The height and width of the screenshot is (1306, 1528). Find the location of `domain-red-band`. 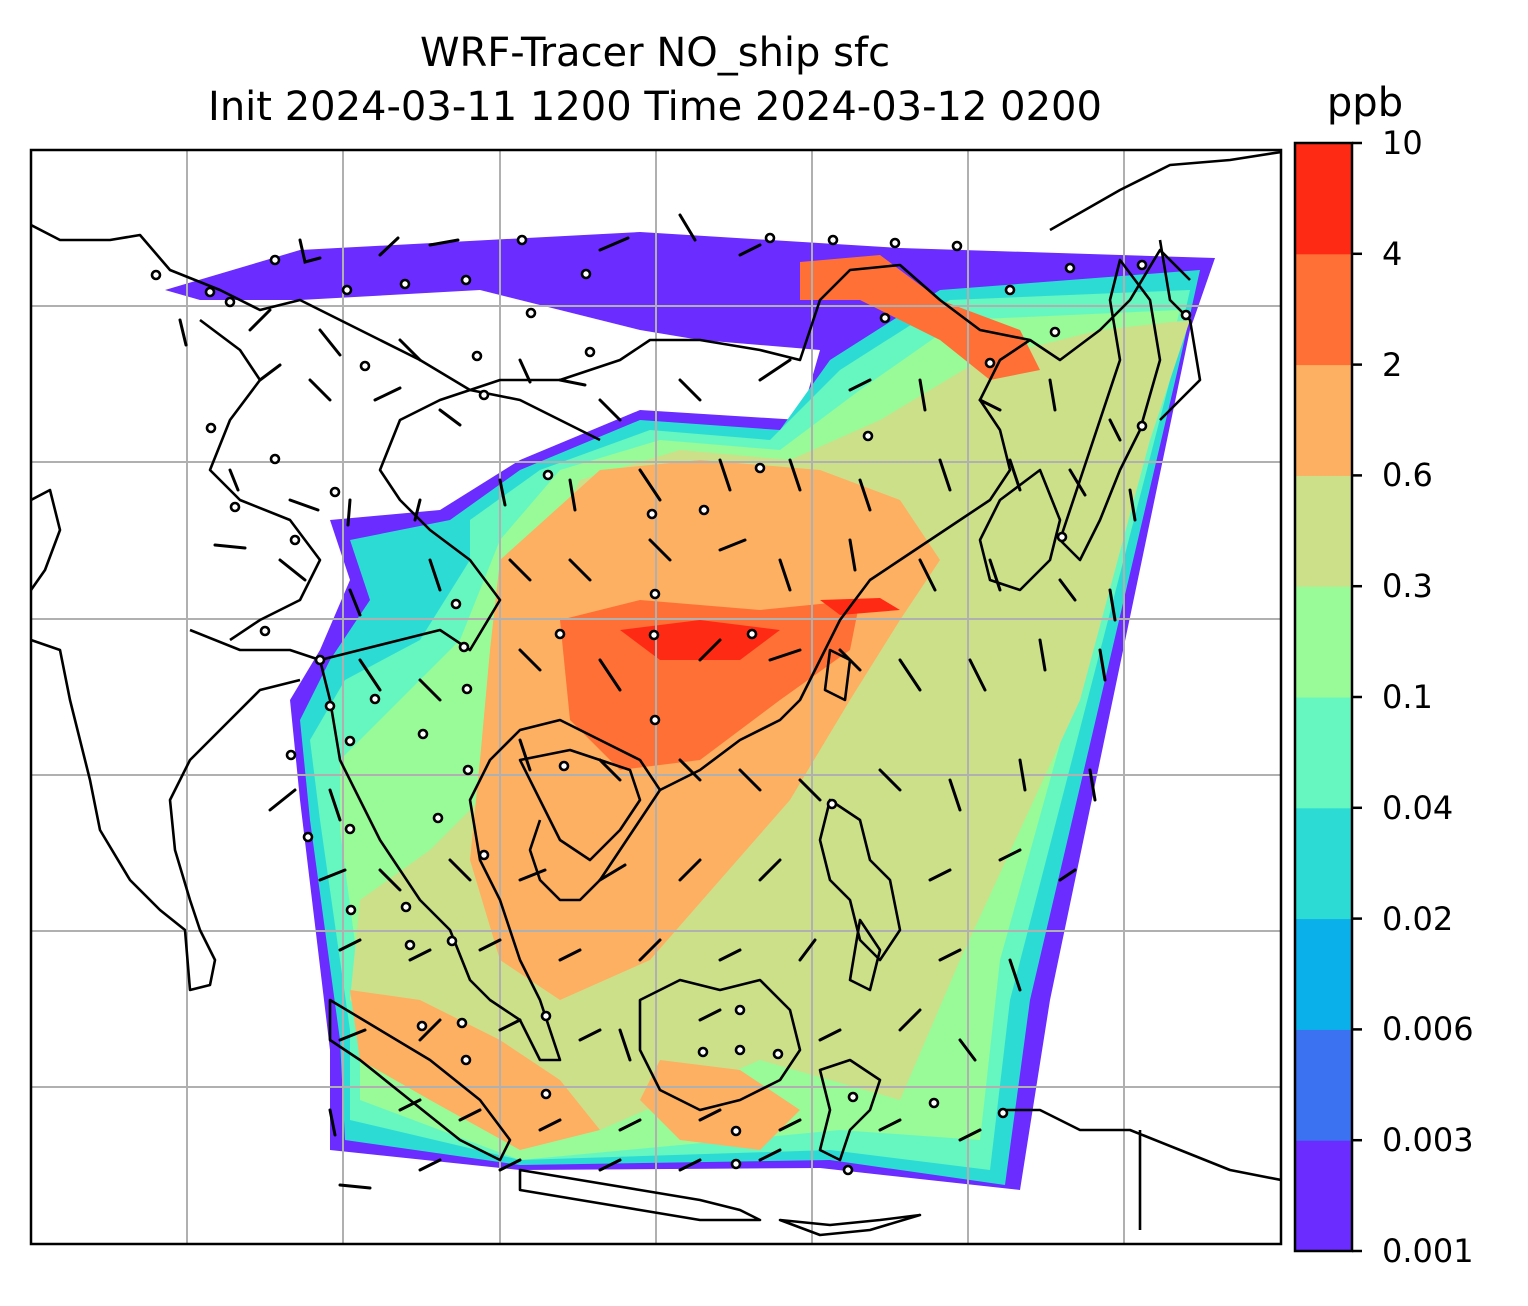

domain-red-band is located at coordinates (860, 606).